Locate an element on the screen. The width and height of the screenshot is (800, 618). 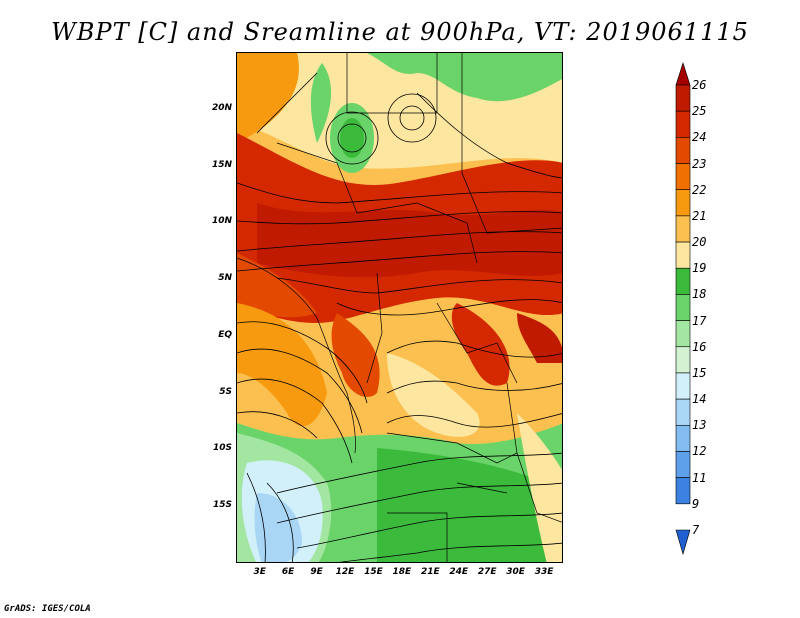
colorbar-label: 19 is located at coordinates (699, 268).